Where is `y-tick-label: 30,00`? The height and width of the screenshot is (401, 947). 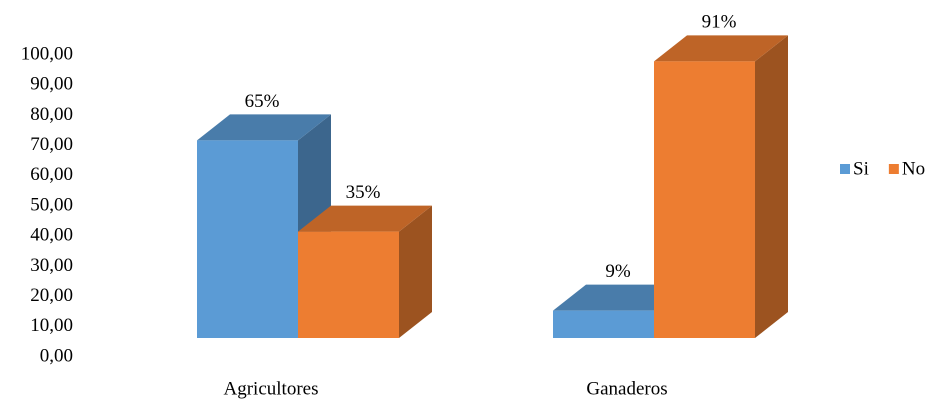
y-tick-label: 30,00 is located at coordinates (51, 265).